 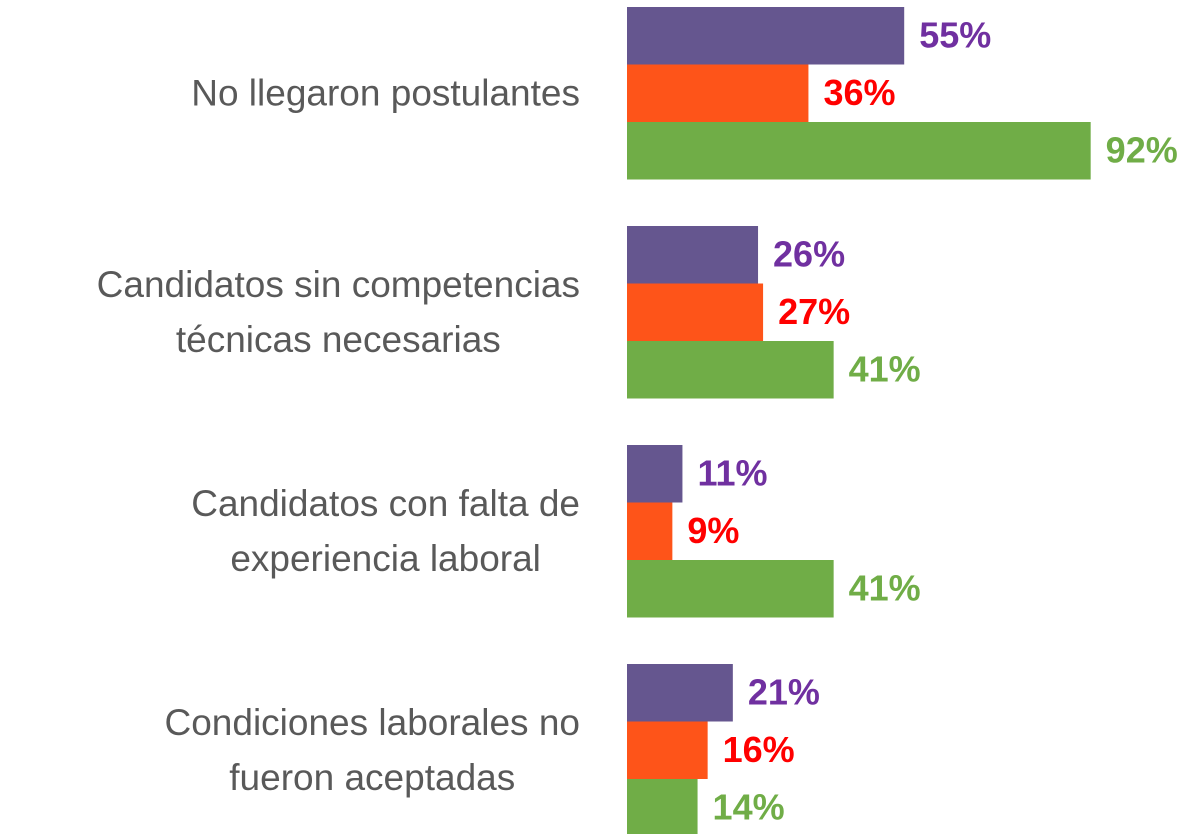 What do you see at coordinates (713, 530) in the screenshot?
I see `value-label: 9%` at bounding box center [713, 530].